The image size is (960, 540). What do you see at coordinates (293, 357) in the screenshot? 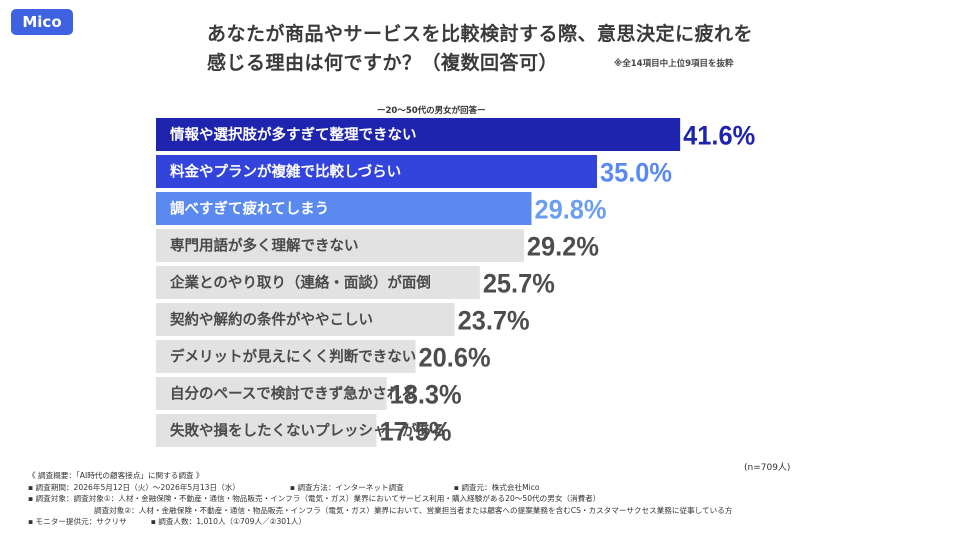
I see `category-label-7: デメリットが見えにくく判断できない` at bounding box center [293, 357].